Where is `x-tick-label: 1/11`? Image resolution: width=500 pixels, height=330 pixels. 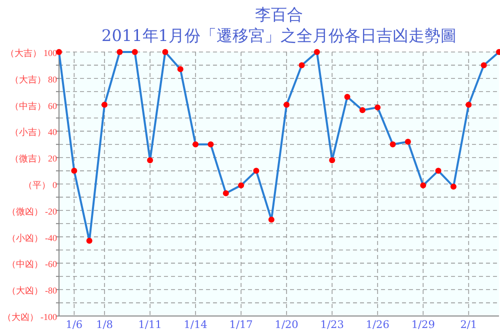 x-tick-label: 1/11 is located at coordinates (150, 324).